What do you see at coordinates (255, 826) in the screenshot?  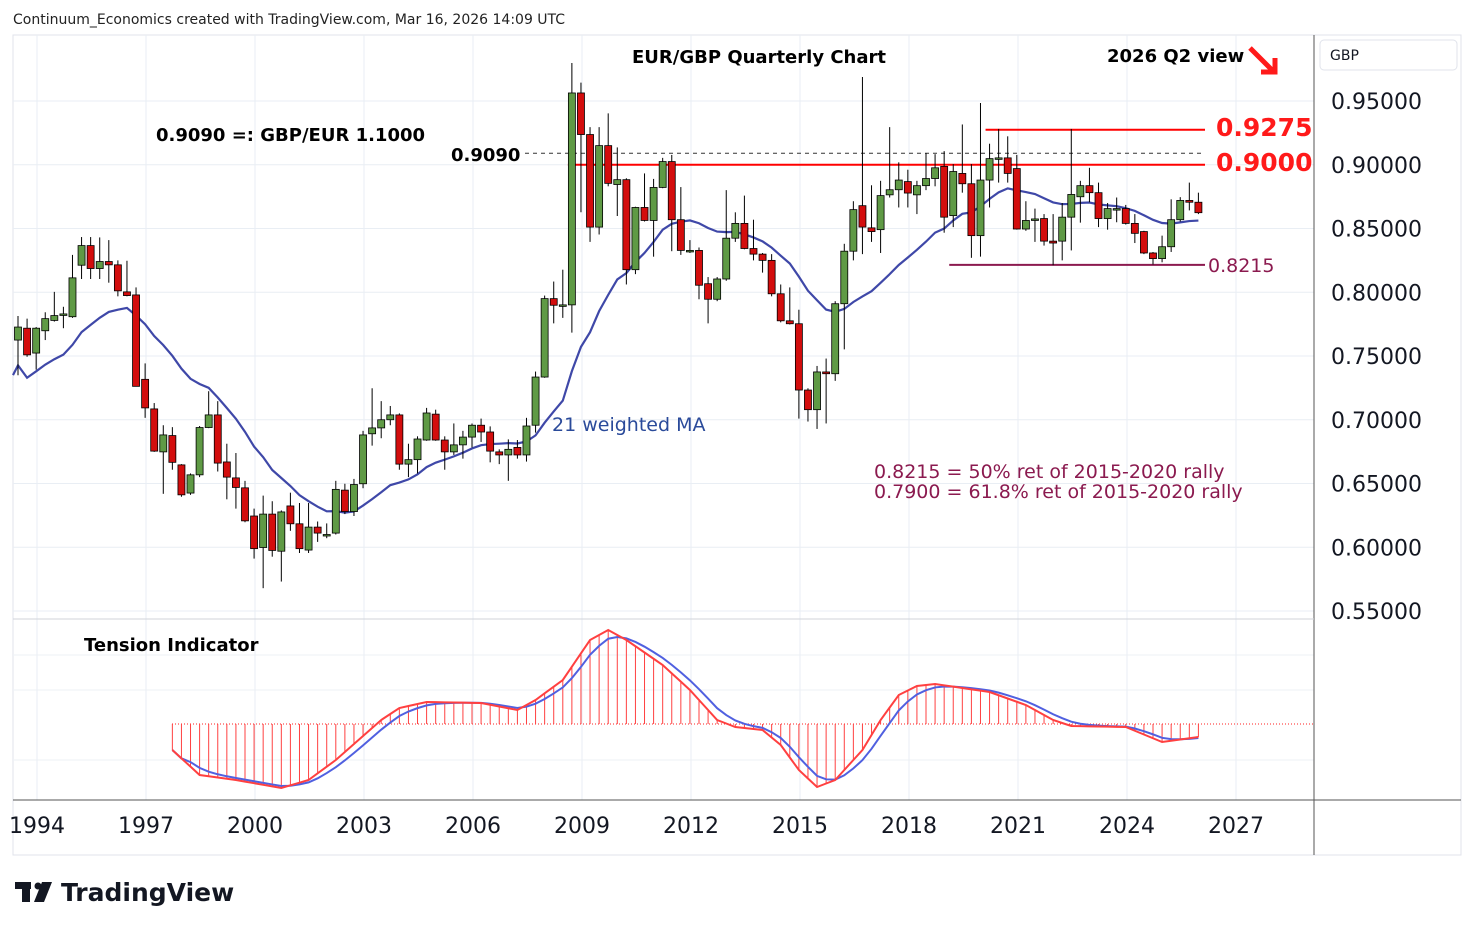 I see `time-tick-label: 2000` at bounding box center [255, 826].